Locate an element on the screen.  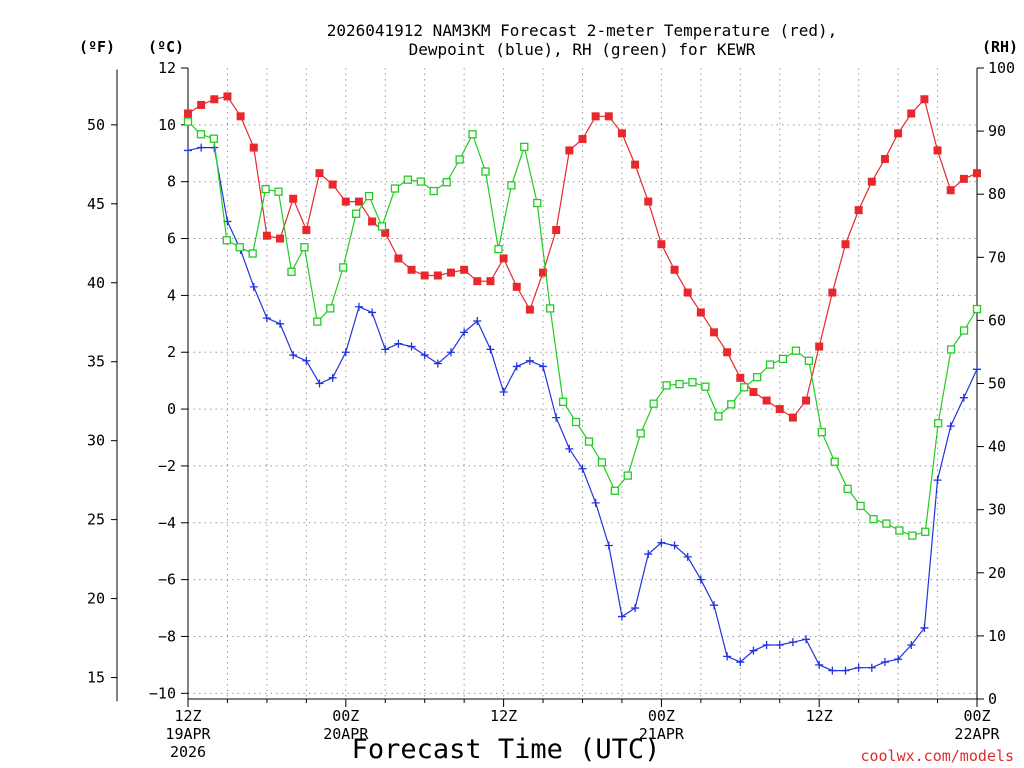
x-tick-label: 22APR is located at coordinates (977, 734).